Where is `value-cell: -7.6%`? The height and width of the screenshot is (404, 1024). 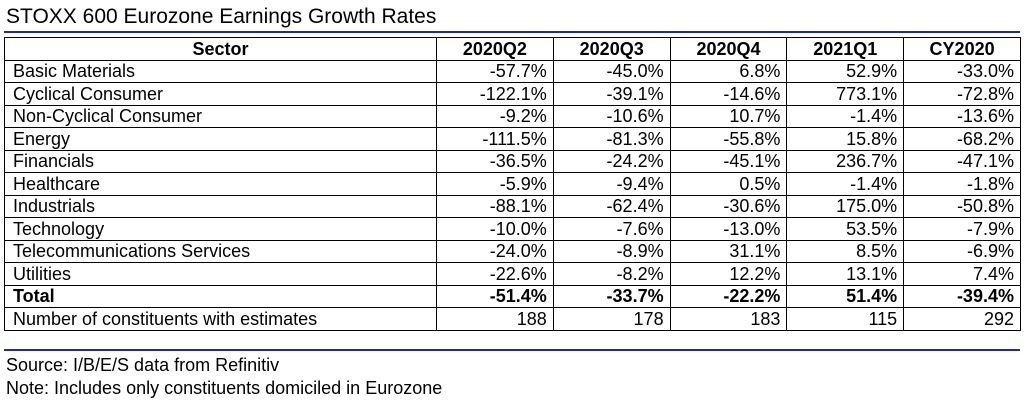
value-cell: -7.6% is located at coordinates (611, 229).